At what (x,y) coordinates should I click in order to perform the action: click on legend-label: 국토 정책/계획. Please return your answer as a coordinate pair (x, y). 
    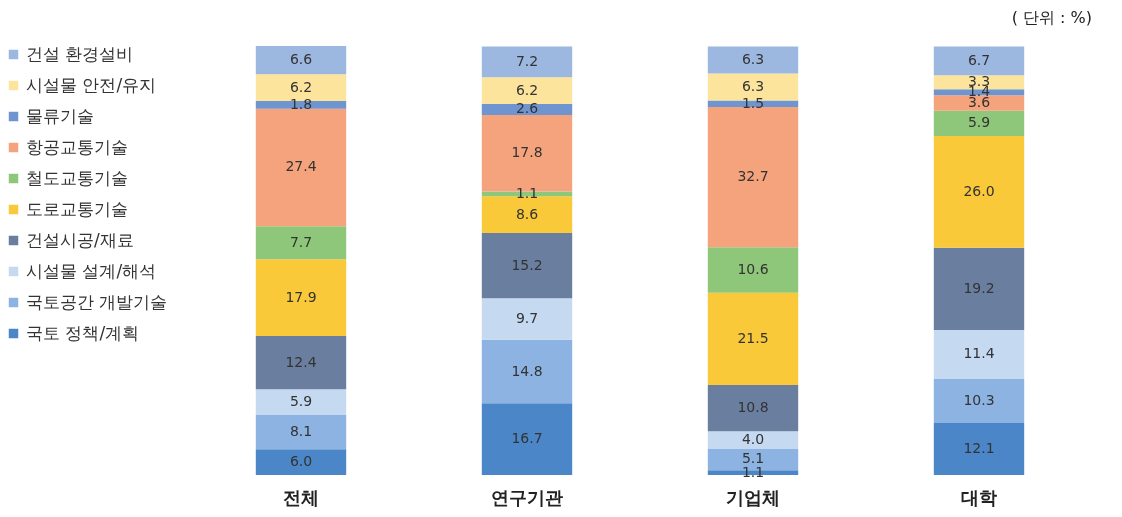
    Looking at the image, I should click on (83, 332).